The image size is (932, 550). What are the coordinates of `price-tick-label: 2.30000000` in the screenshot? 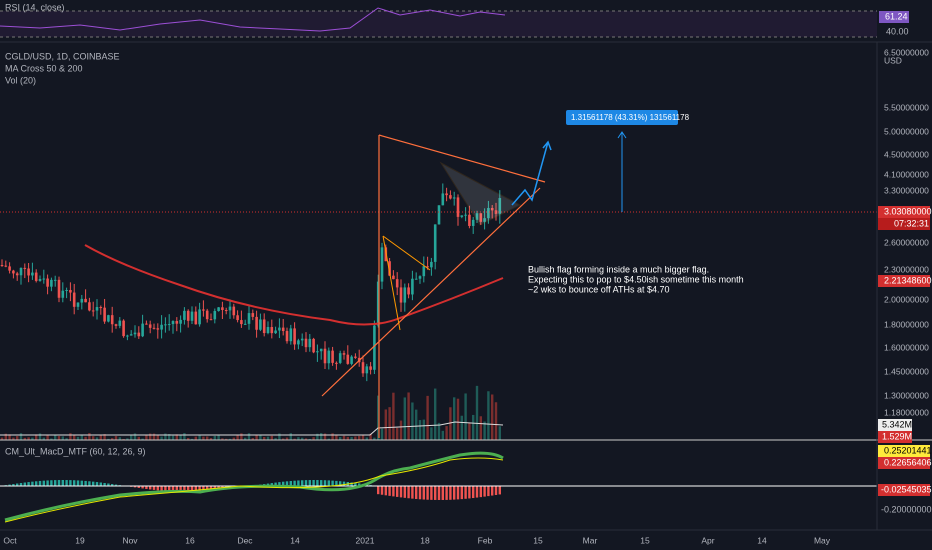 It's located at (906, 269).